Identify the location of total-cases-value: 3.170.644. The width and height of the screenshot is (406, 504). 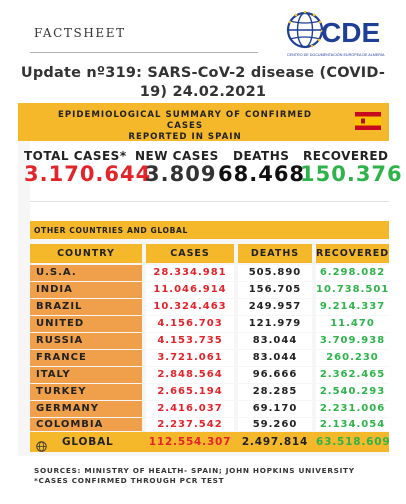
(88, 174).